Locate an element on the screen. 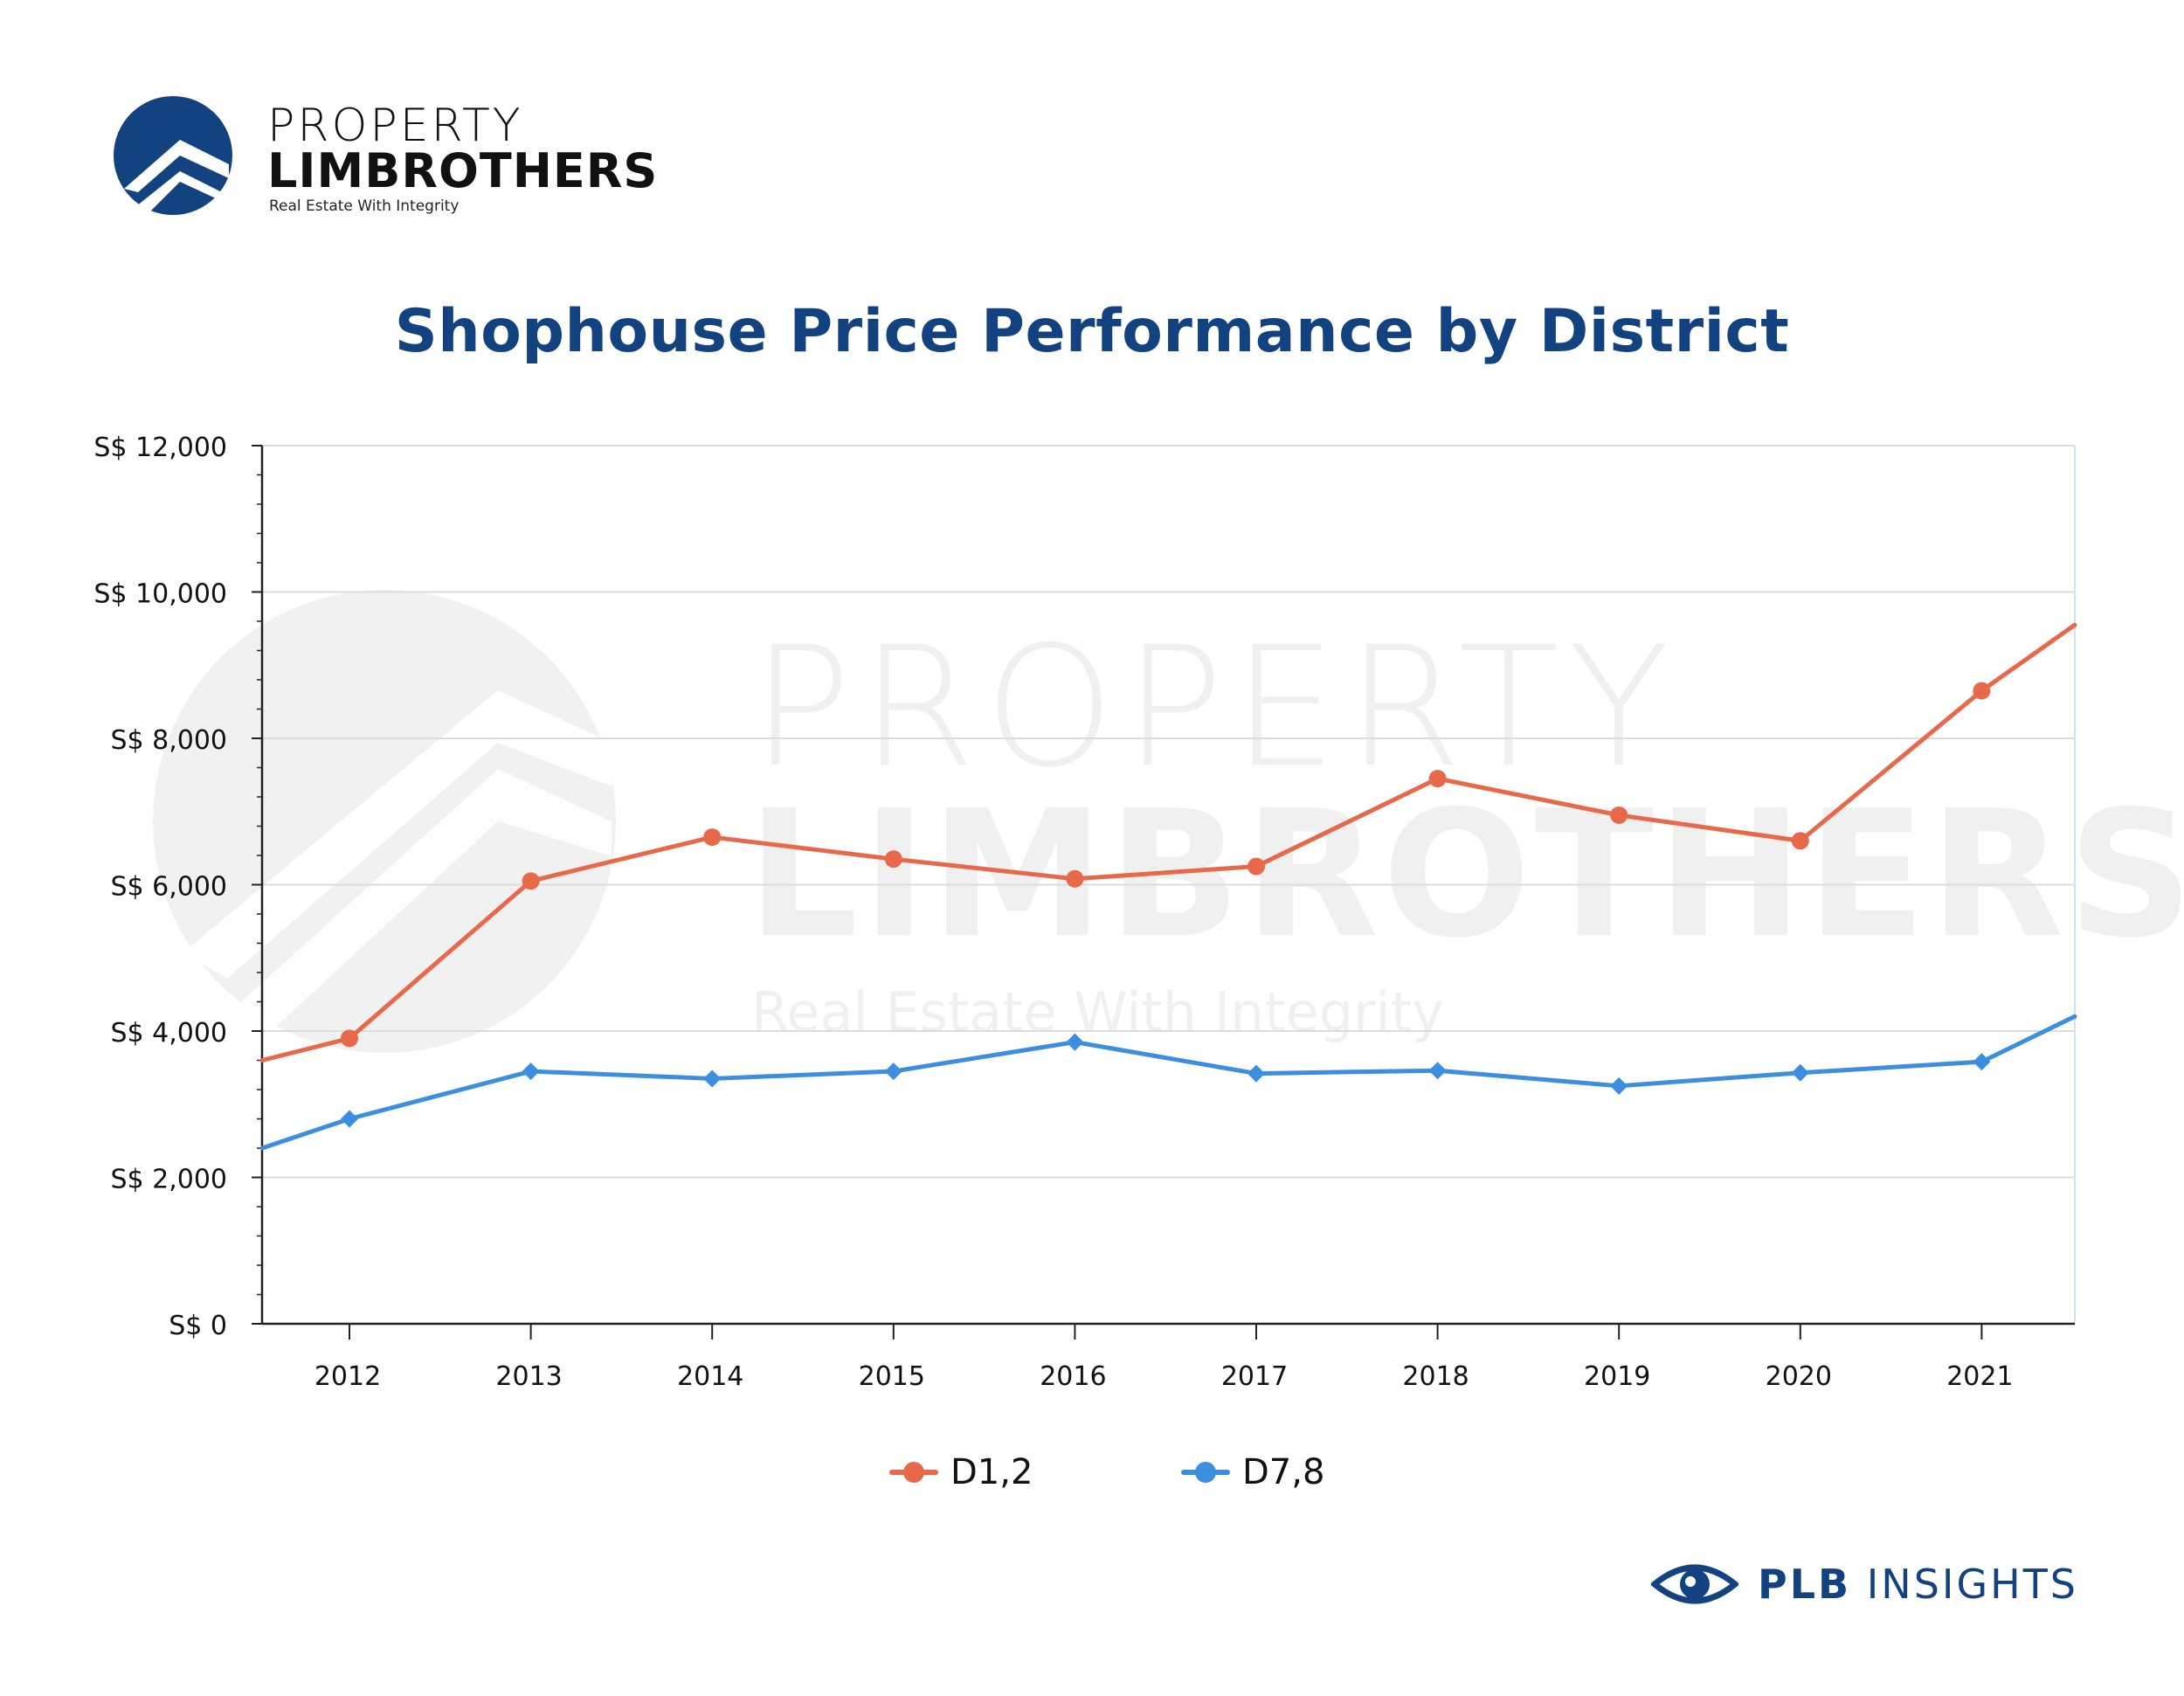 The height and width of the screenshot is (1696, 2184). x-tick-label: 2014 is located at coordinates (710, 1376).